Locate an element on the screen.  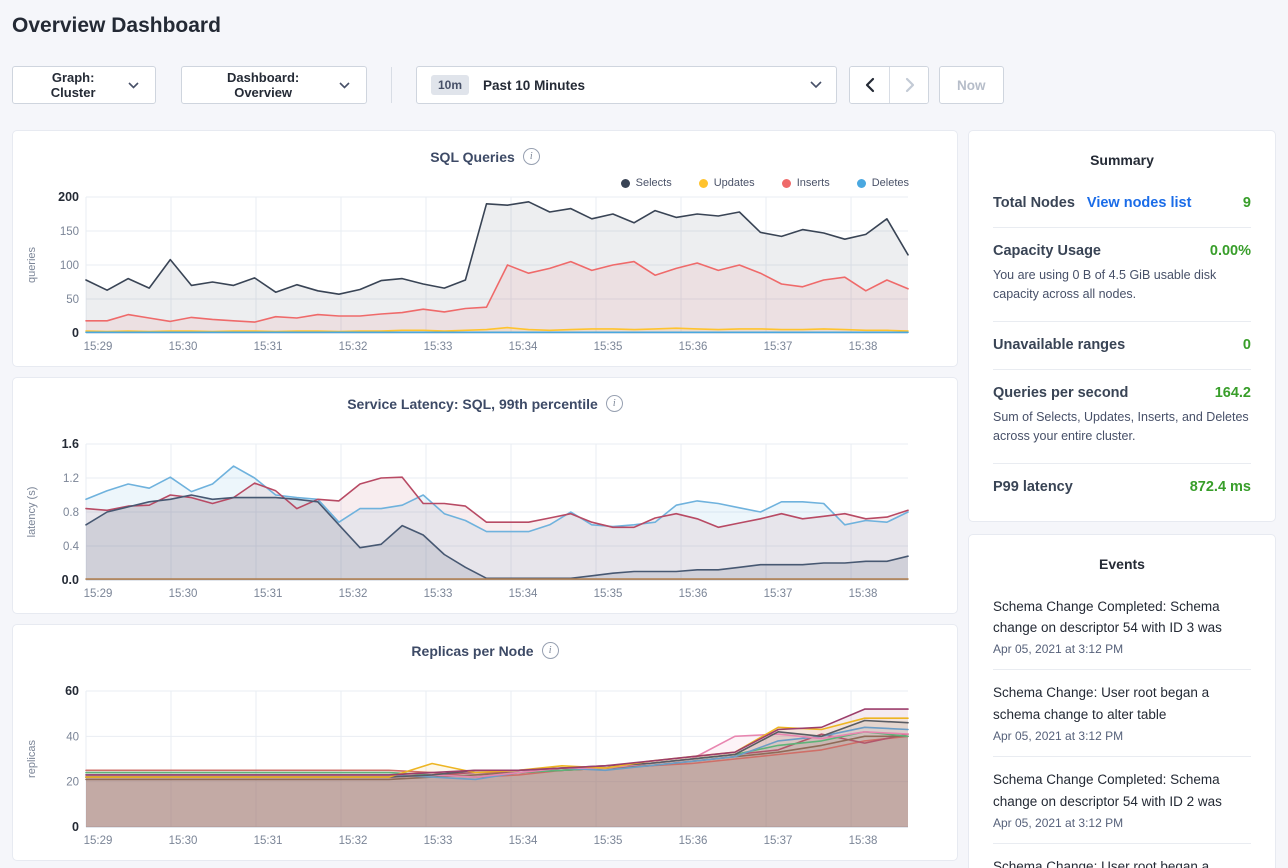
view-nodes-list-link: View nodes list is located at coordinates (1139, 203).